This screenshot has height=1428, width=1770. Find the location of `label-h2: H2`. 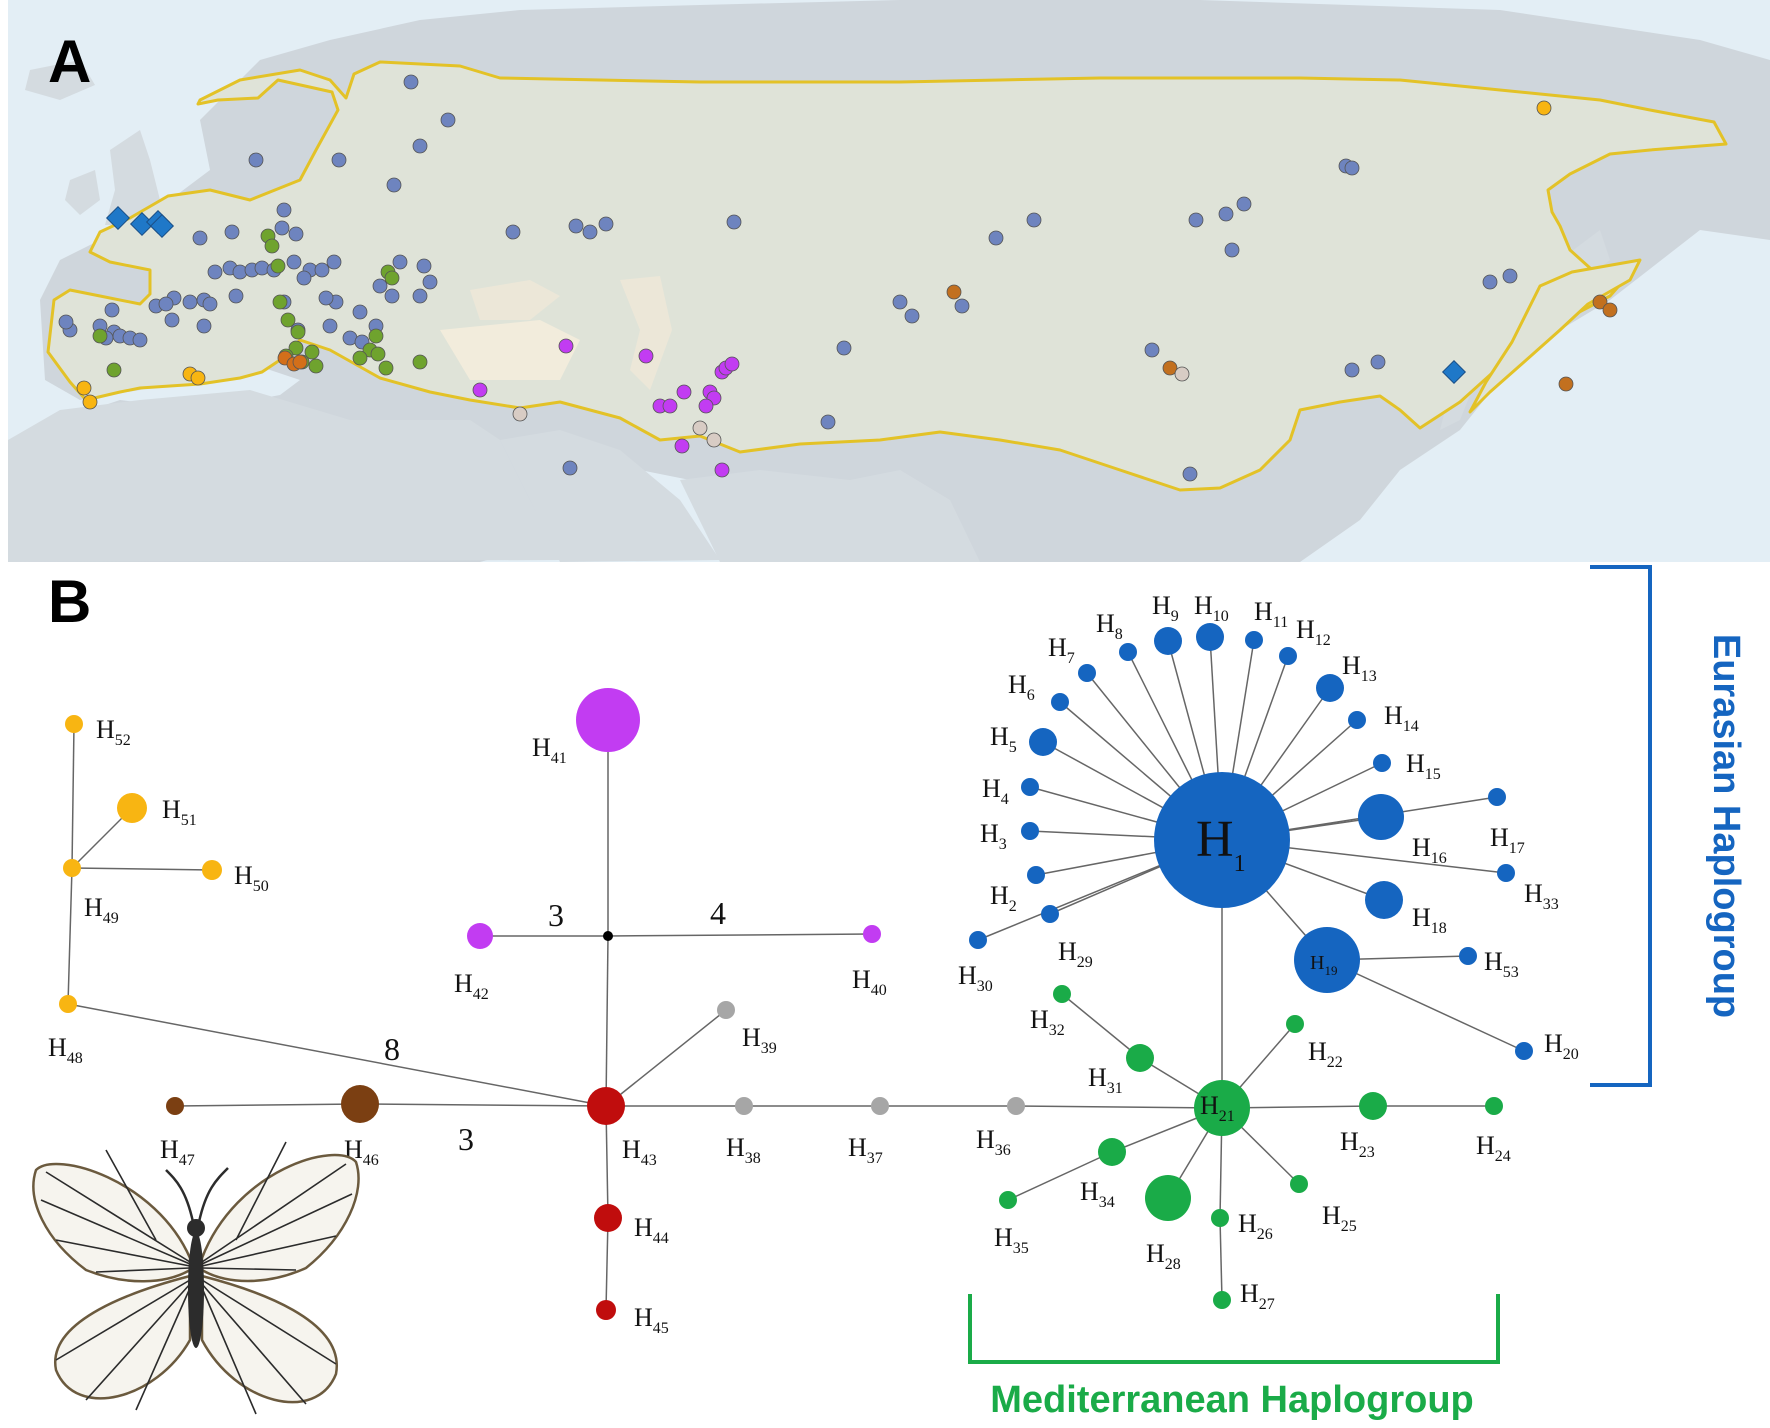

label-h2: H2 is located at coordinates (1003, 898).